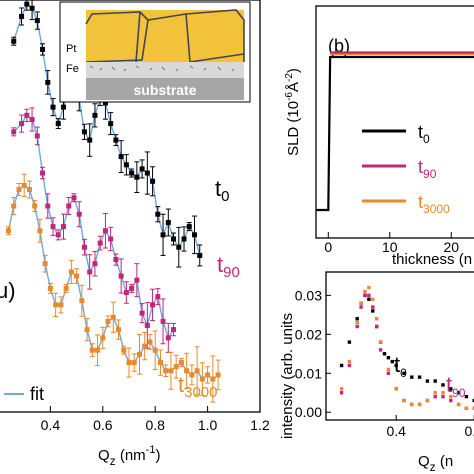 The image size is (474, 474). I want to click on panel-c-y-ticks: 0.00 0.01 0.02 0.03, so click(313, 353).